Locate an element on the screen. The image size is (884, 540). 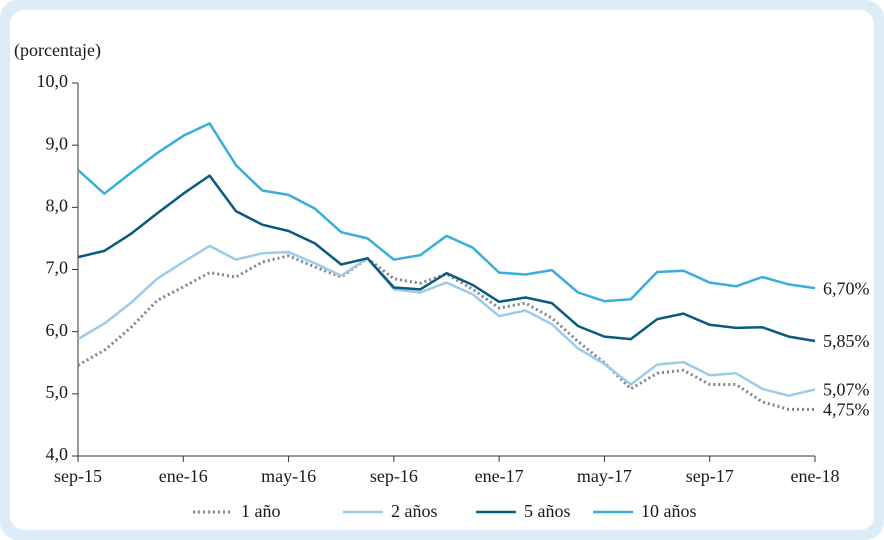
x-tick-label: sep-17 is located at coordinates (710, 476).